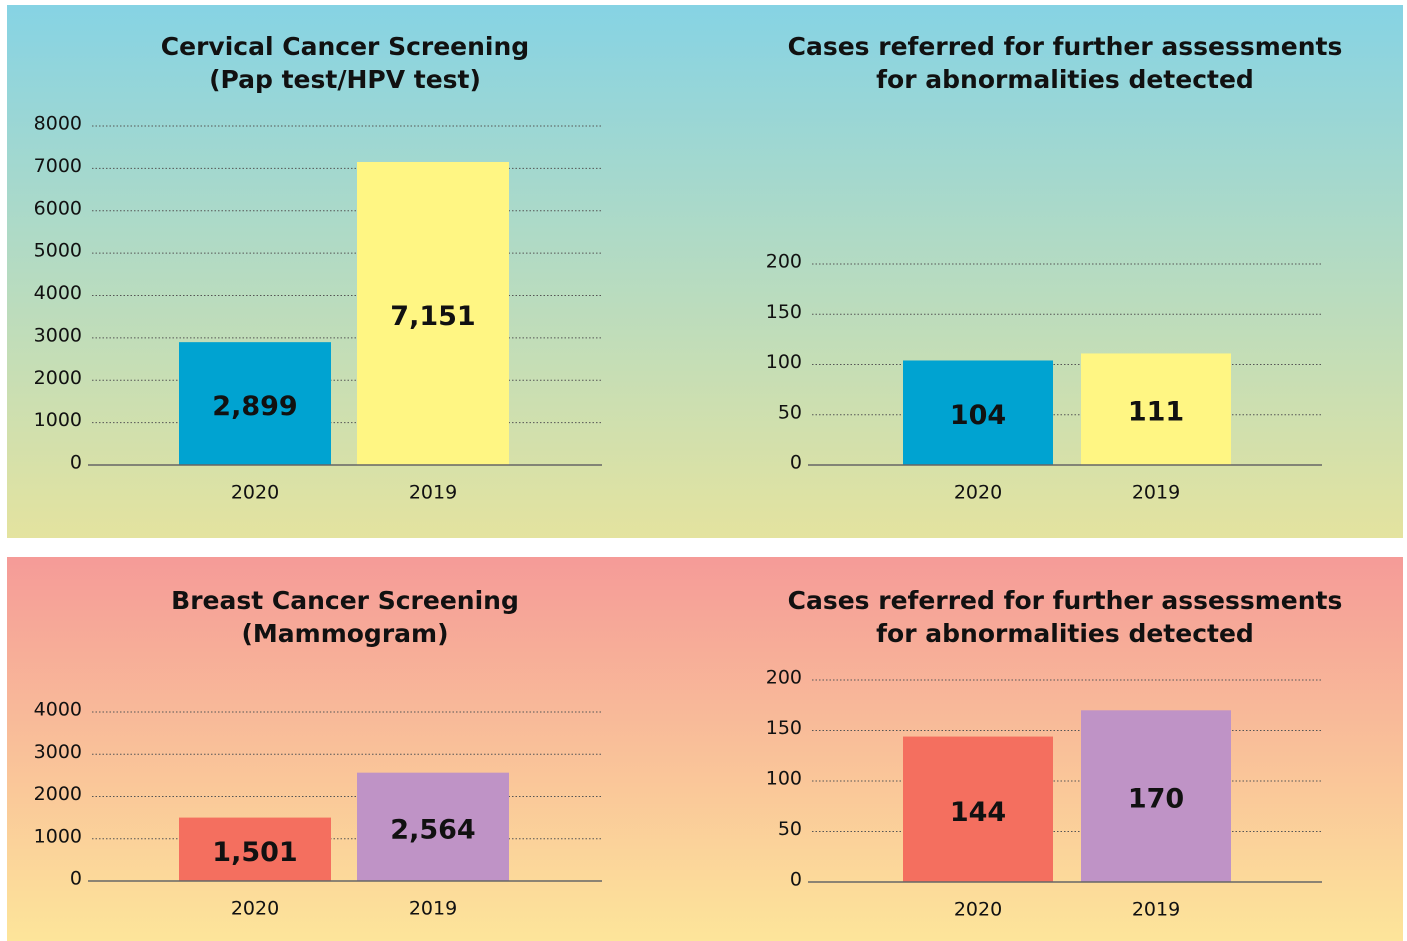  What do you see at coordinates (978, 415) in the screenshot?
I see `data-label: 104` at bounding box center [978, 415].